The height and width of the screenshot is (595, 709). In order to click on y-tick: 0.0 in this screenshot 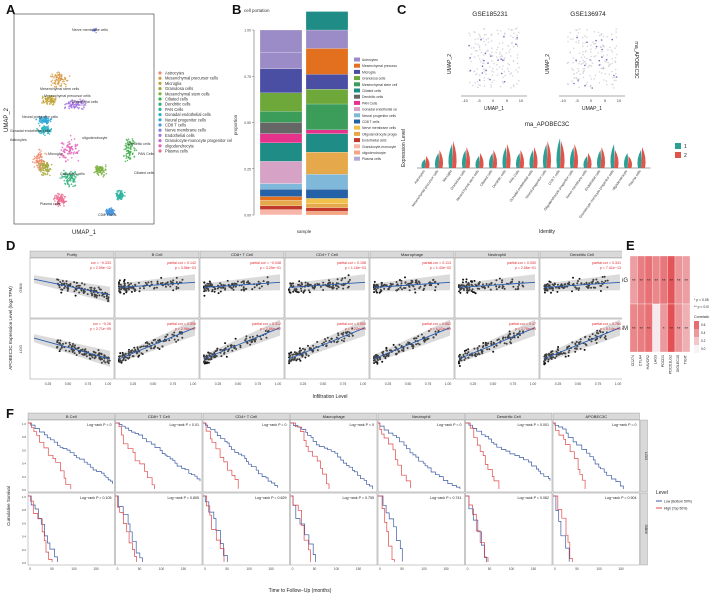, I will do `click(24, 563)`.